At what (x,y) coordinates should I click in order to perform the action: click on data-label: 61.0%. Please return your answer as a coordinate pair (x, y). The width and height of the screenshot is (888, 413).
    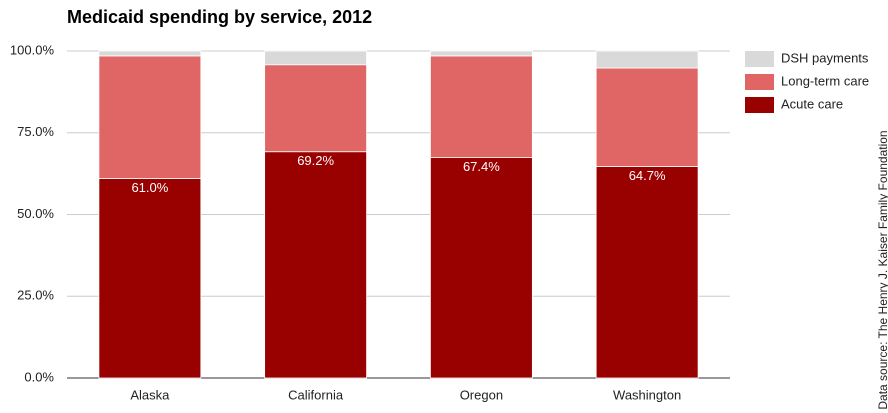
    Looking at the image, I should click on (149, 187).